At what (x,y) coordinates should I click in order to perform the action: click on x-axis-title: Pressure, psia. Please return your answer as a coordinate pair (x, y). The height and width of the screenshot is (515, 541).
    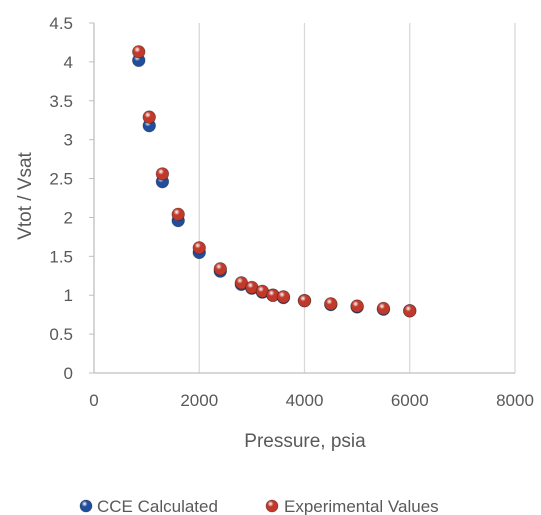
    Looking at the image, I should click on (305, 441).